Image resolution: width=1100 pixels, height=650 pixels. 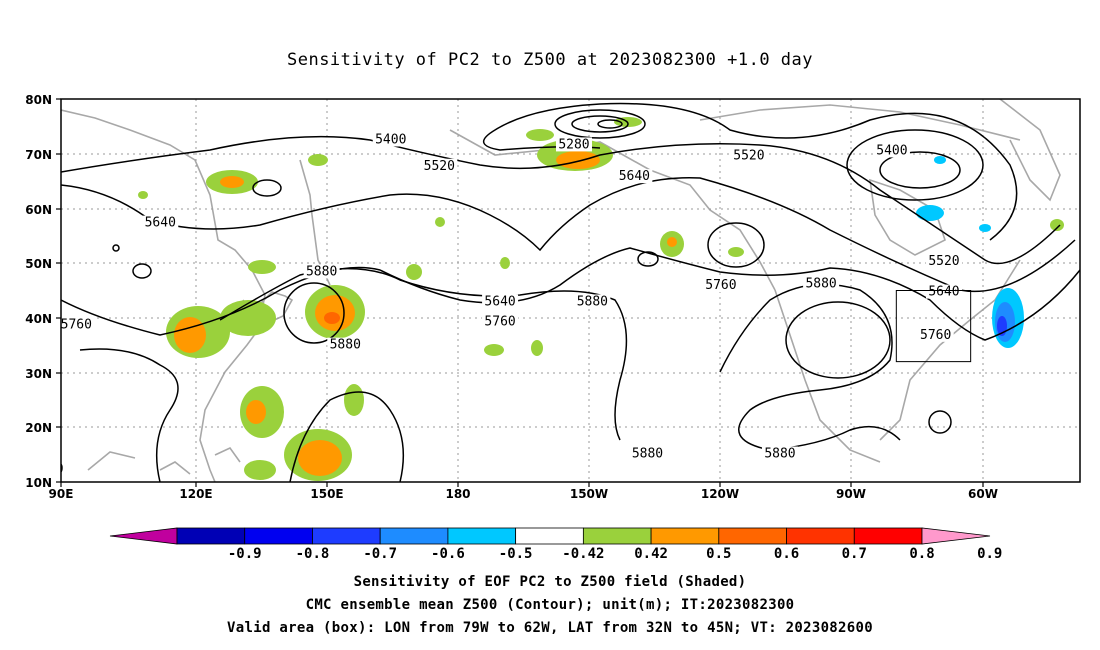 What do you see at coordinates (915, 165) in the screenshot?
I see `contour-closed-north` at bounding box center [915, 165].